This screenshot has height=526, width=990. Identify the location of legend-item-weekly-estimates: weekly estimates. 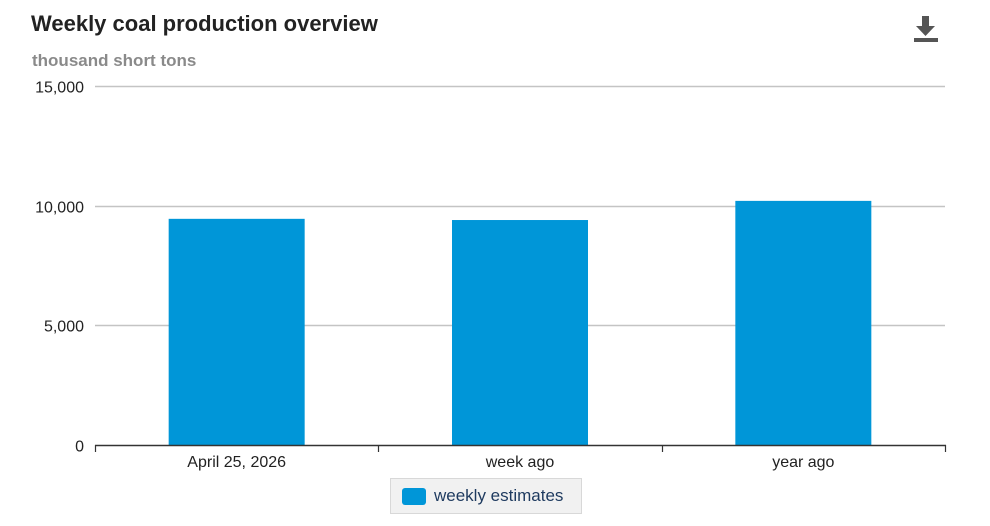
(486, 496).